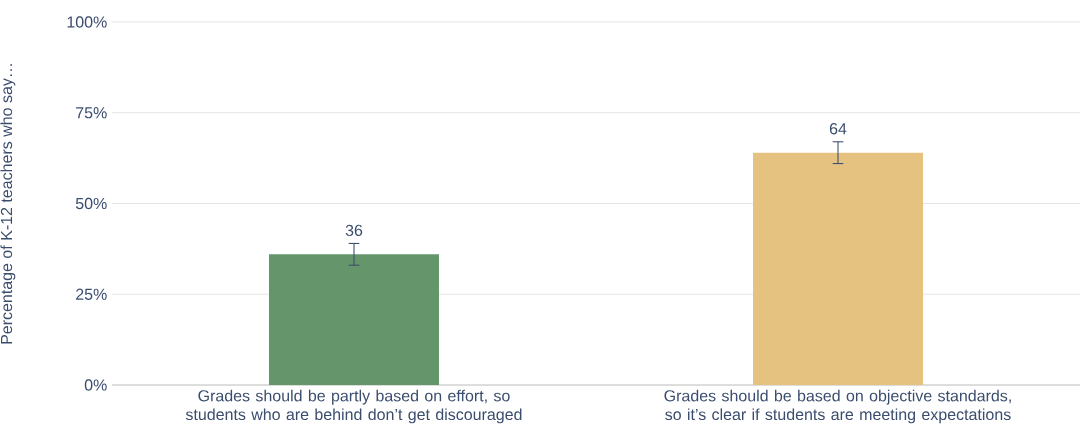 Image resolution: width=1083 pixels, height=444 pixels. What do you see at coordinates (837, 406) in the screenshot?
I see `x-tick-label: Grades should be based on objective standards, so it’s clear if students are meeting expectations` at bounding box center [837, 406].